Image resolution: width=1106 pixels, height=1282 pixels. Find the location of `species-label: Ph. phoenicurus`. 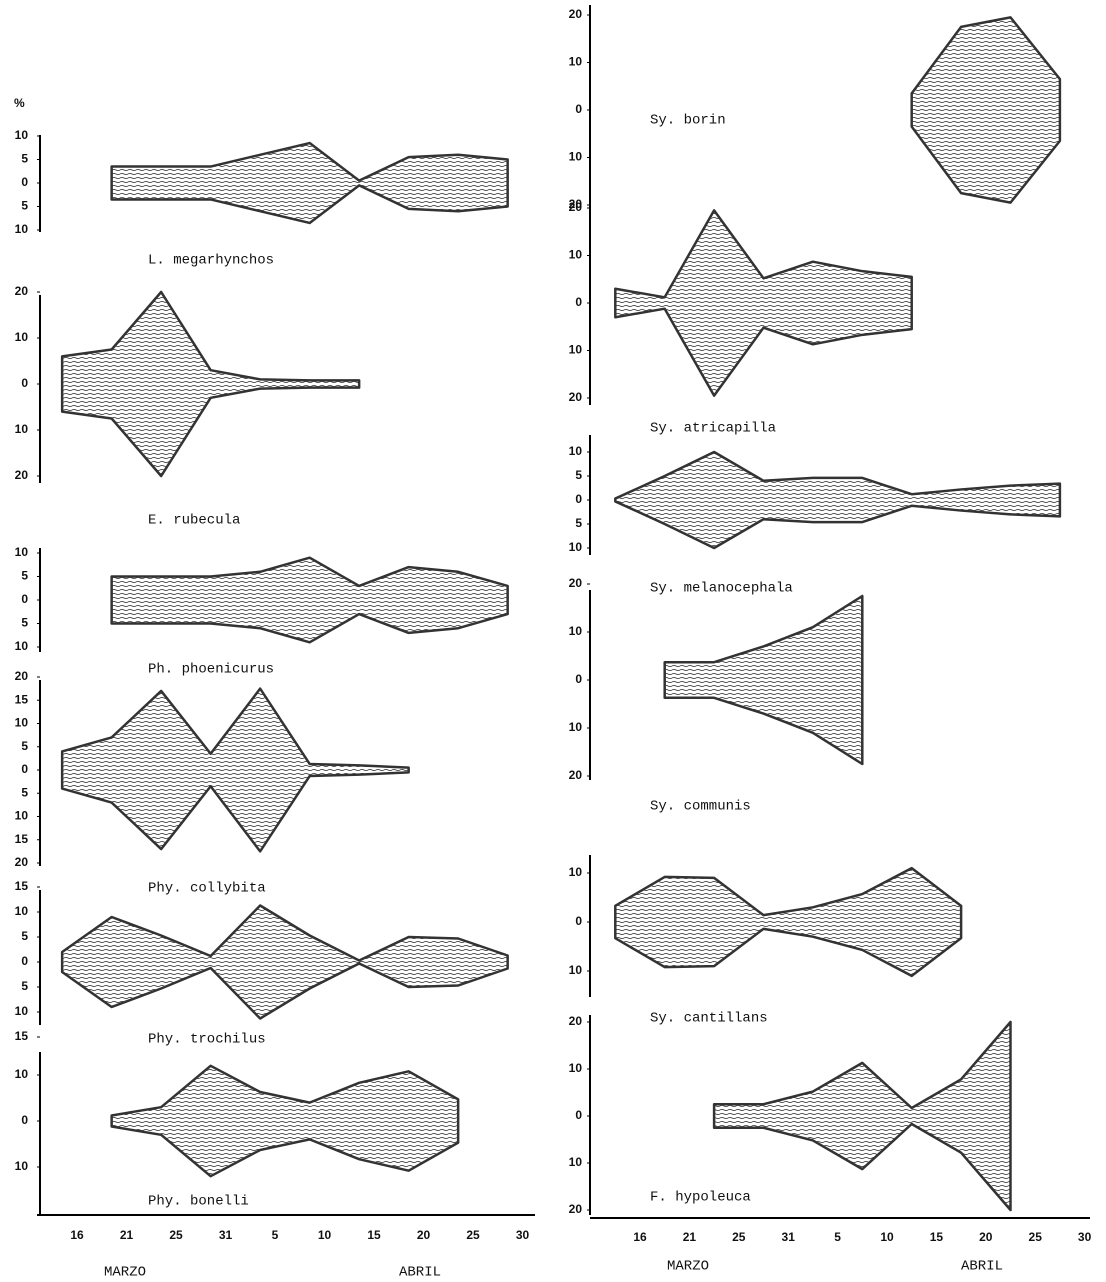

species-label: Ph. phoenicurus is located at coordinates (211, 670).